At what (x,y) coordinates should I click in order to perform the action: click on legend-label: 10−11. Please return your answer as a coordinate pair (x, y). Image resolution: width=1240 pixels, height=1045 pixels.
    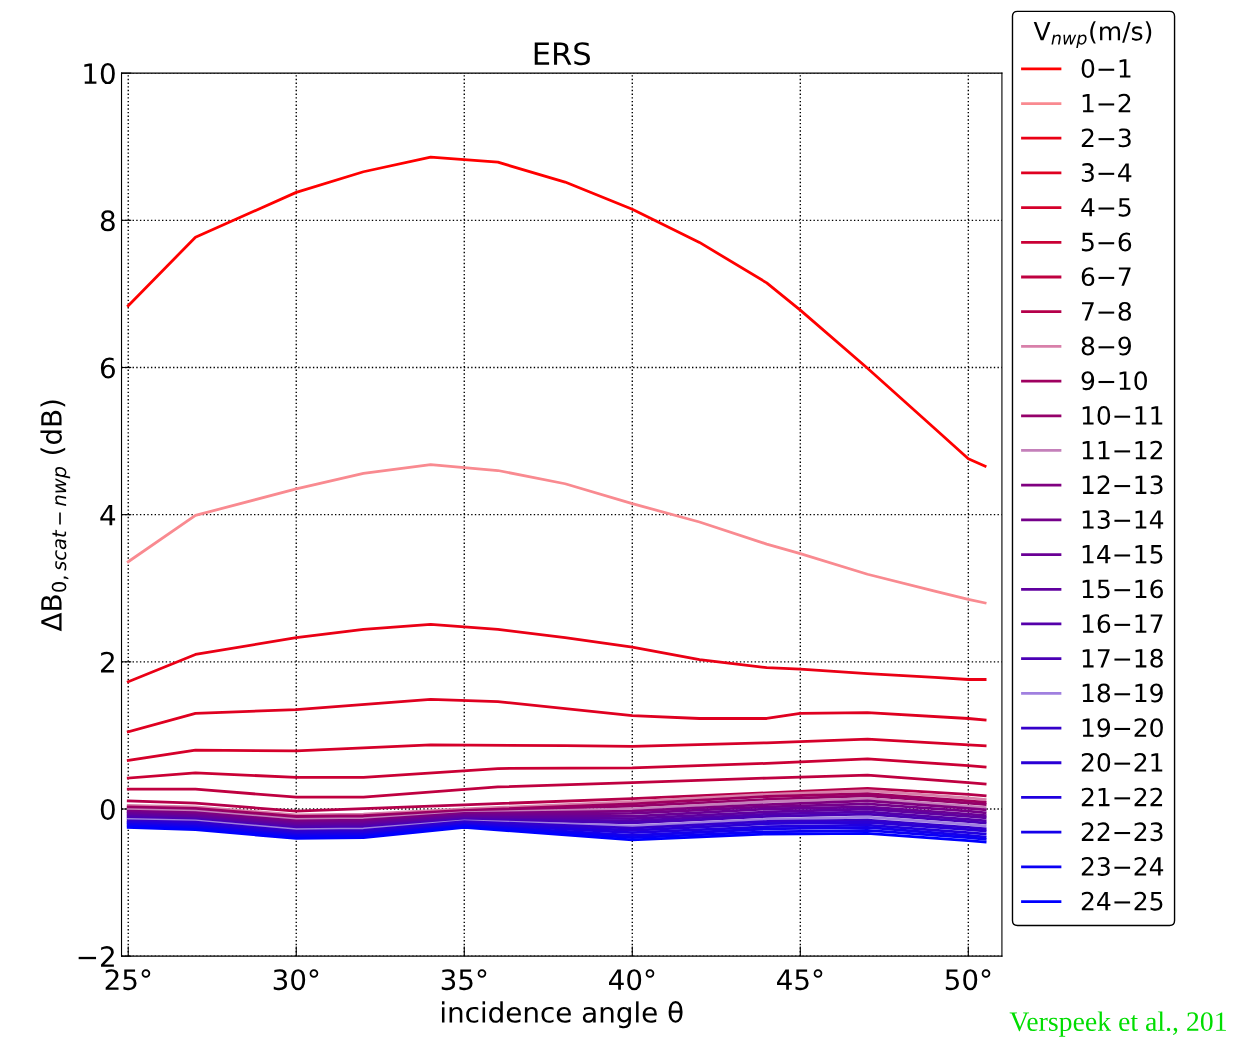
    Looking at the image, I should click on (1122, 415).